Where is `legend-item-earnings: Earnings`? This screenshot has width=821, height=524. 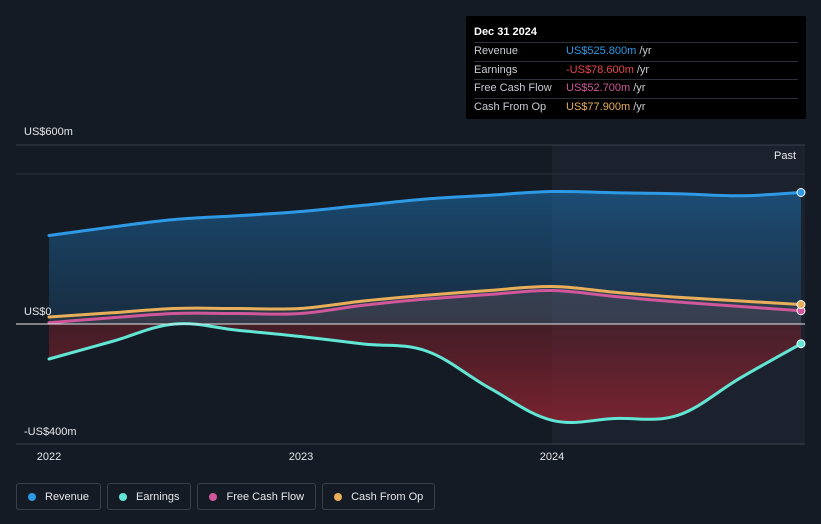
legend-item-earnings: Earnings is located at coordinates (149, 496).